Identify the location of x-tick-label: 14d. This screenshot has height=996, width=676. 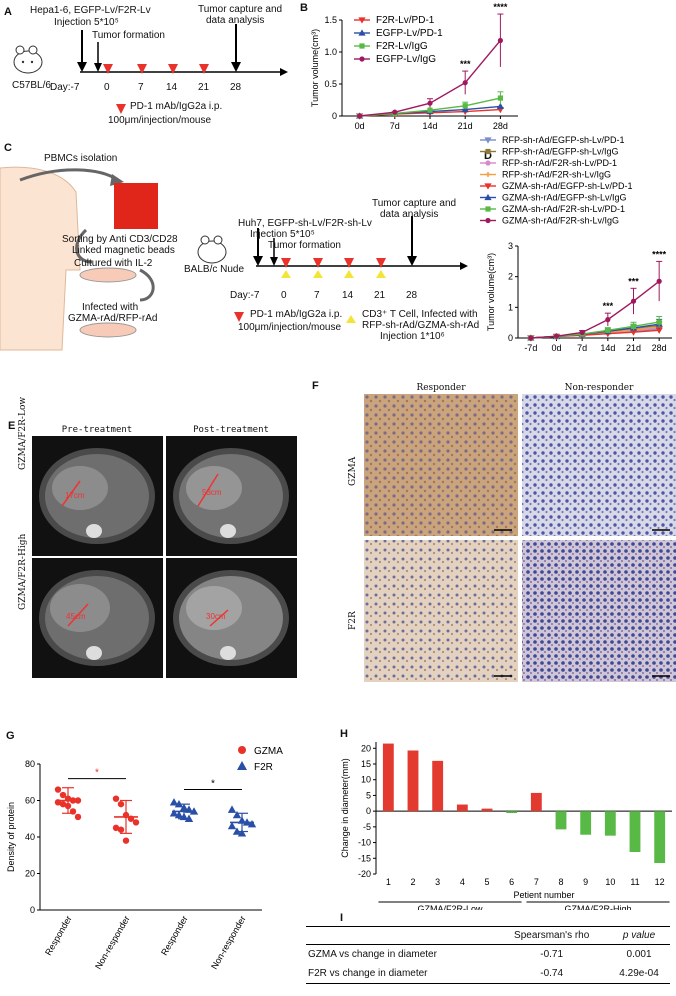
(607, 348).